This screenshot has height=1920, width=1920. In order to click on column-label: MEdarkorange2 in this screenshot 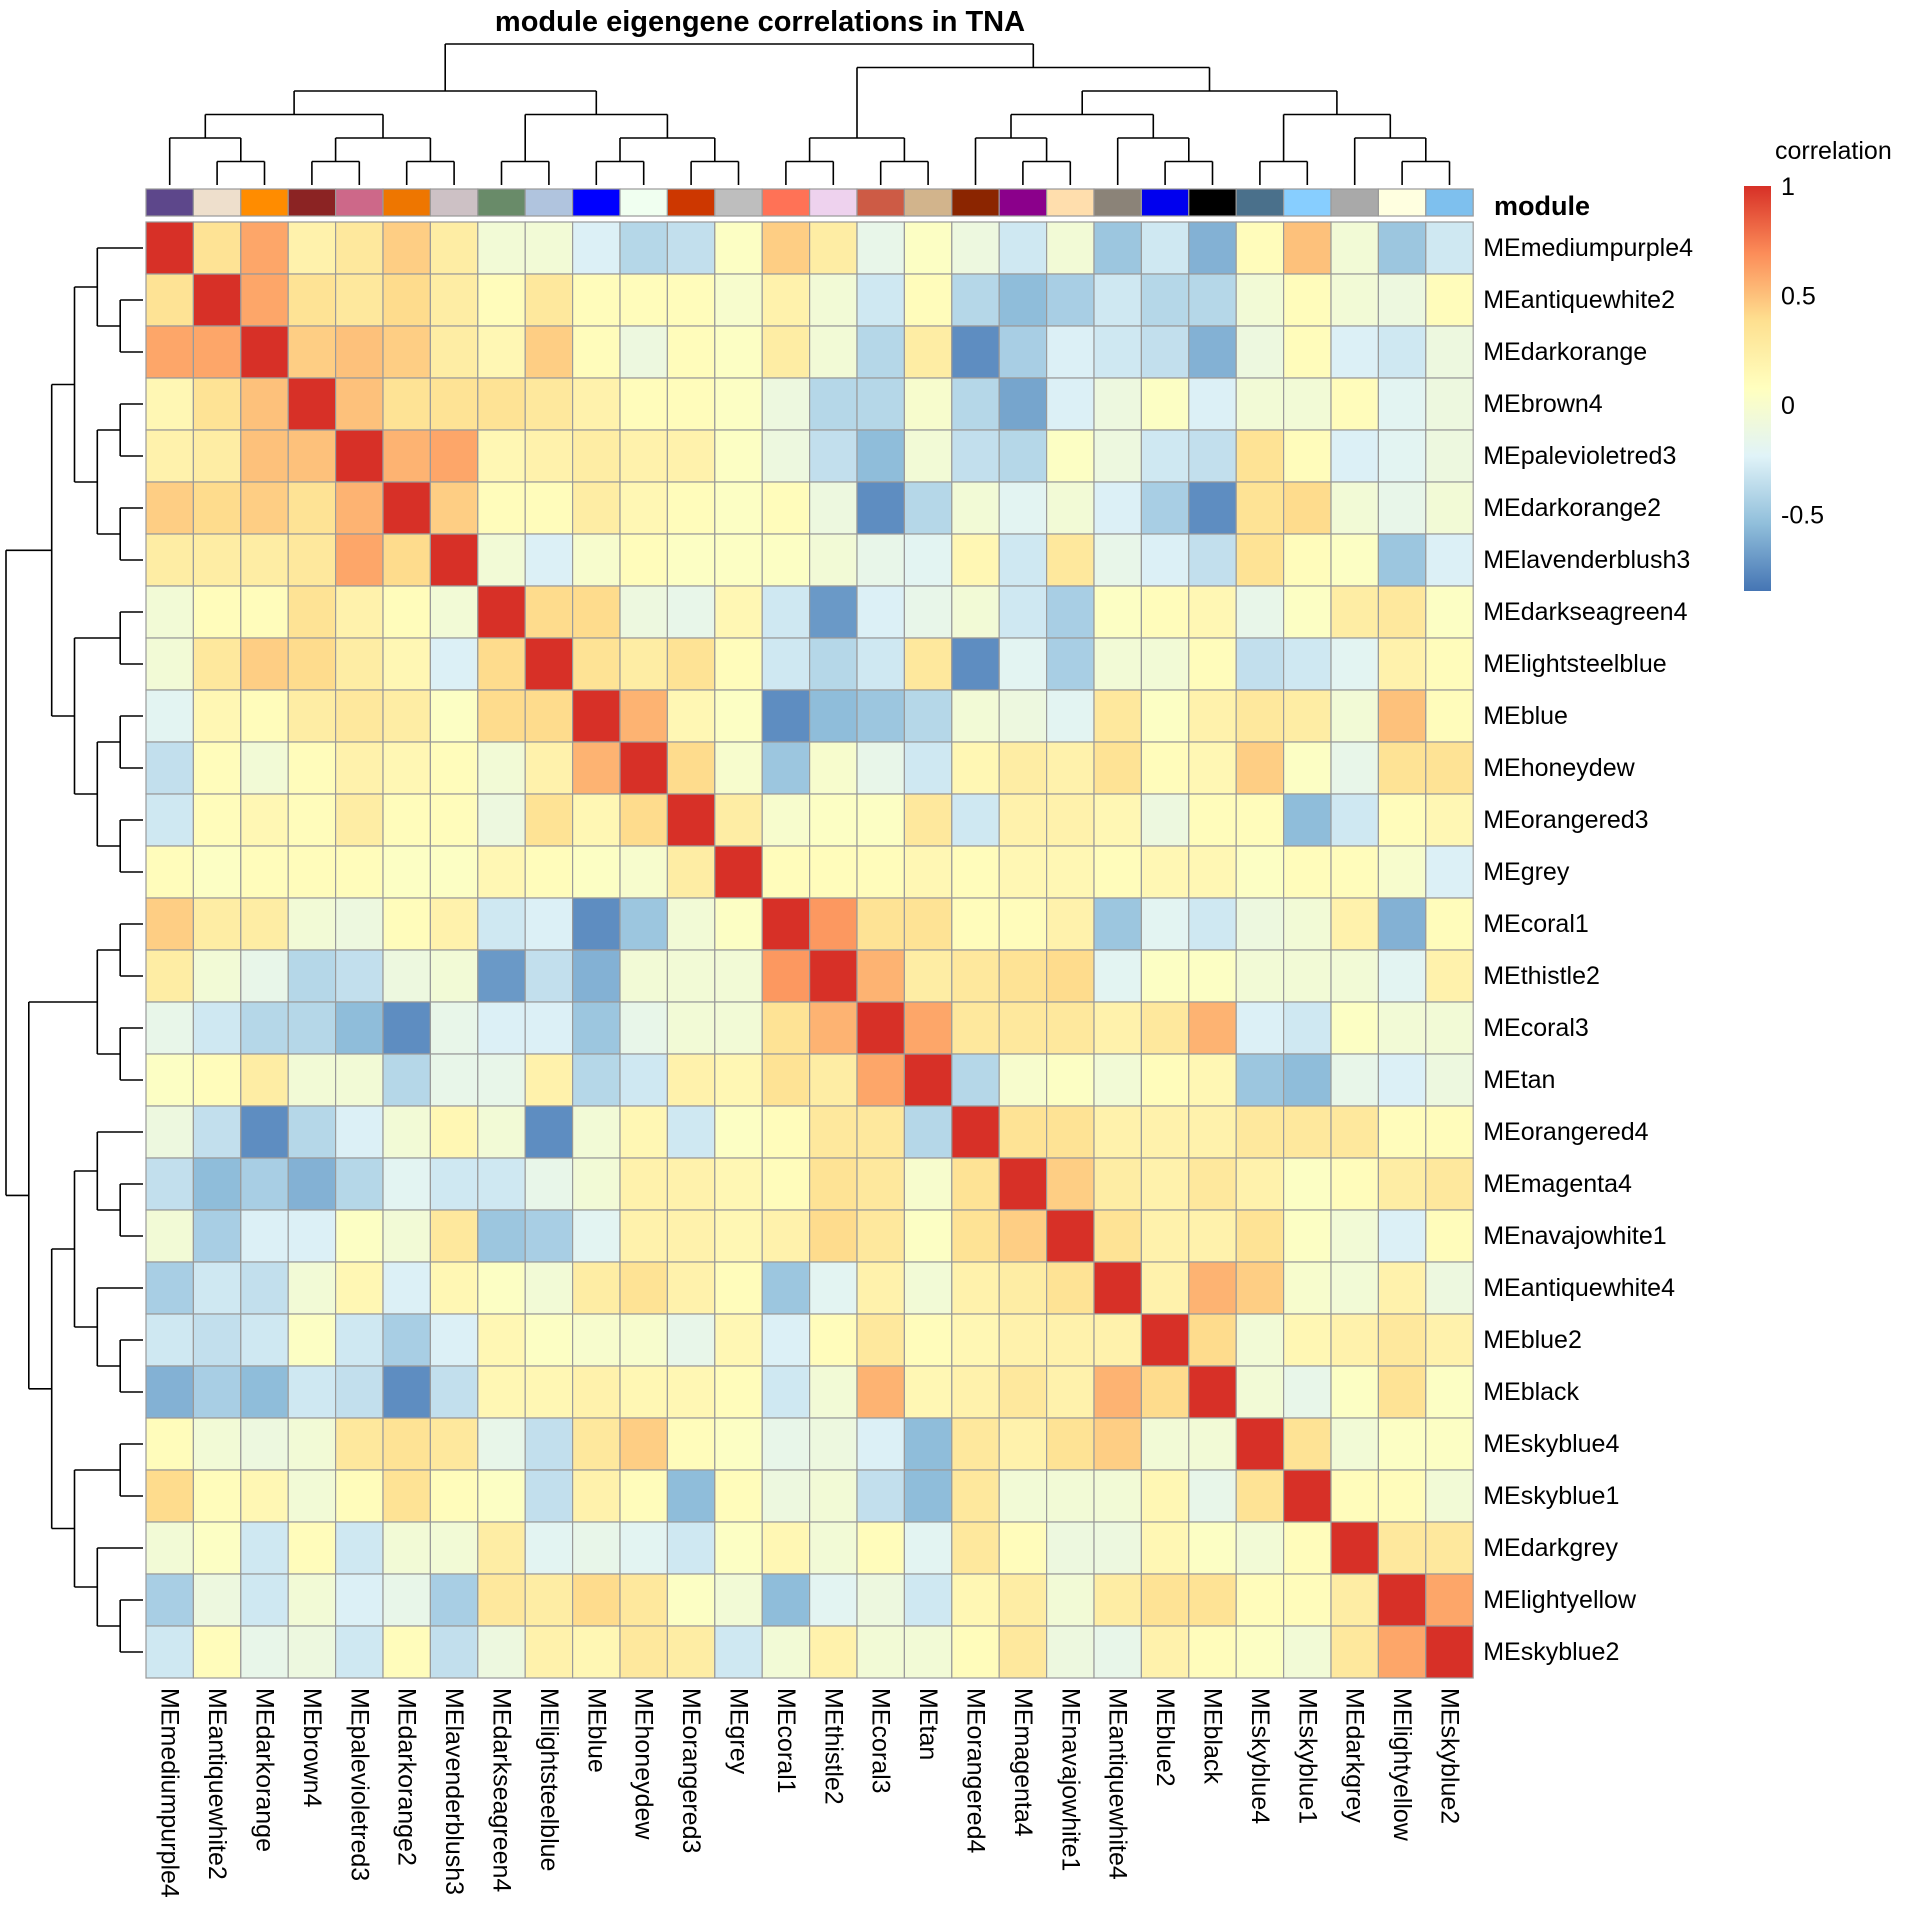, I will do `click(407, 1777)`.